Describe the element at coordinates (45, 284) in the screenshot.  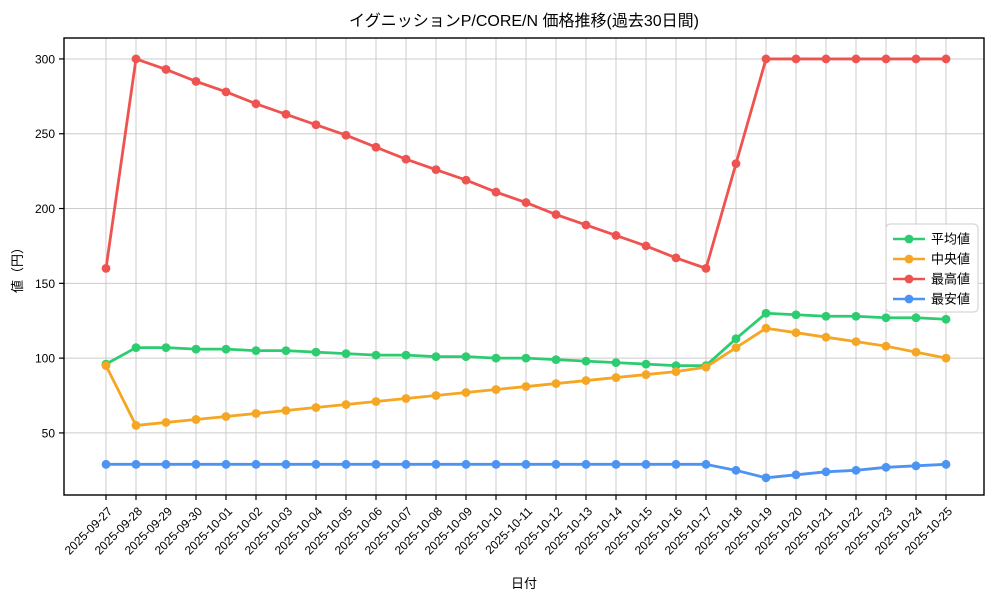
I see `y-tick-label: 150` at that location.